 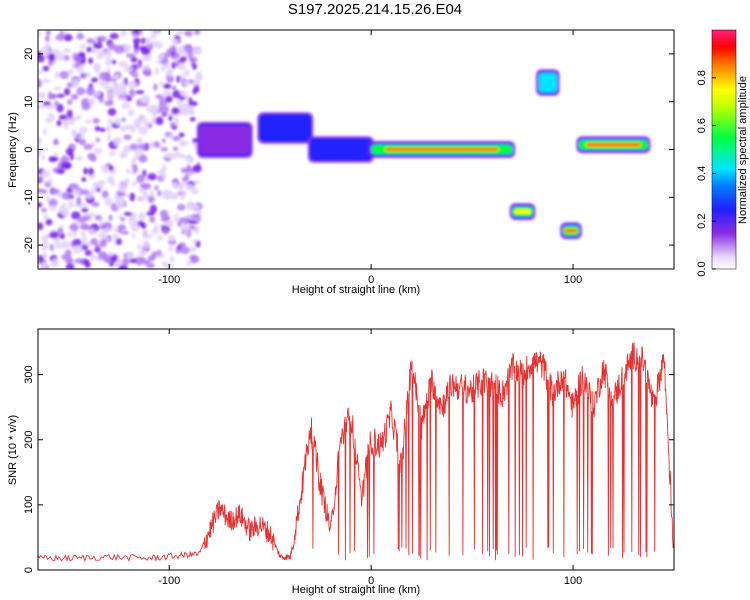 I want to click on snr-xlabel: Height of straight line (km), so click(x=356, y=590).